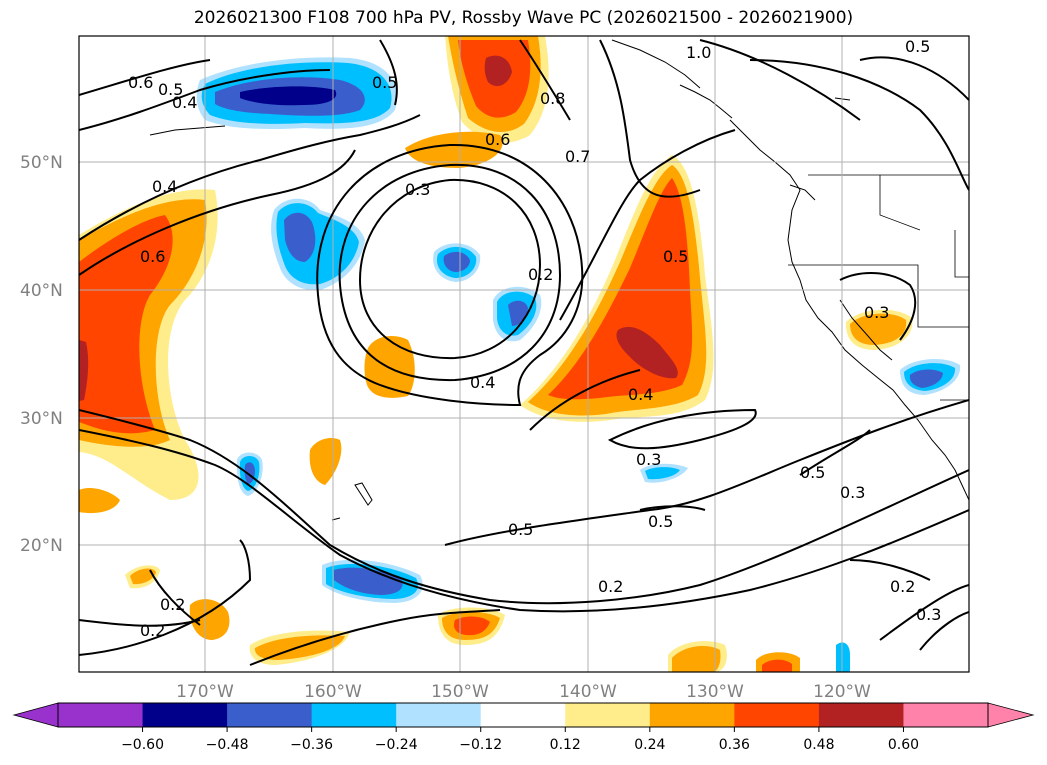 The height and width of the screenshot is (765, 1047). What do you see at coordinates (734, 745) in the screenshot?
I see `colorbar-tick-label: 0.36` at bounding box center [734, 745].